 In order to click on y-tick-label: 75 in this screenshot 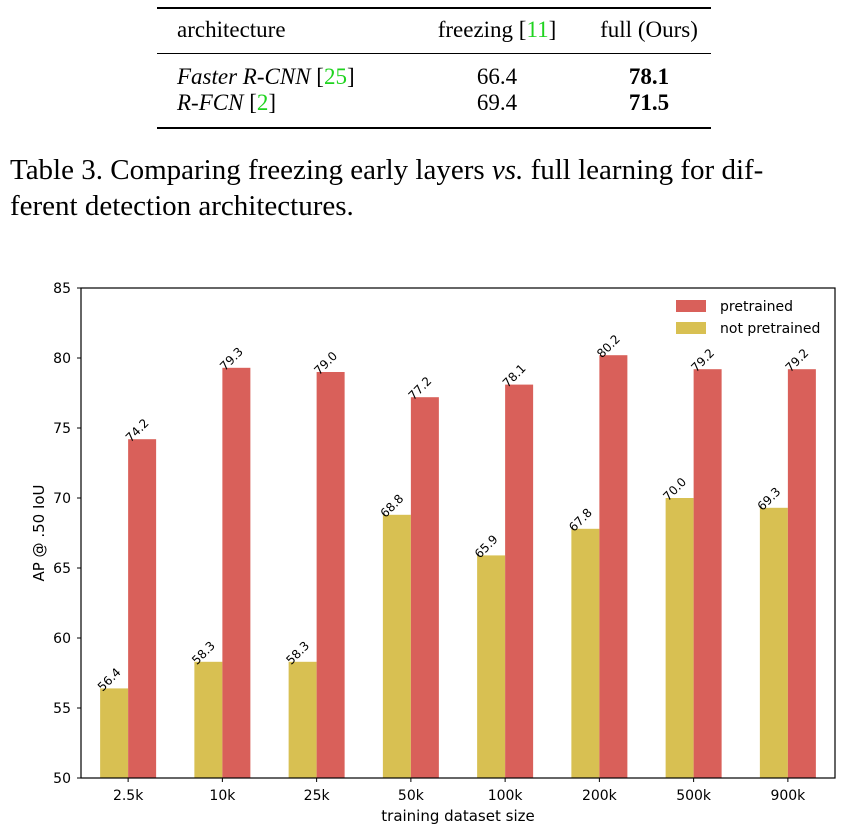, I will do `click(62, 429)`.